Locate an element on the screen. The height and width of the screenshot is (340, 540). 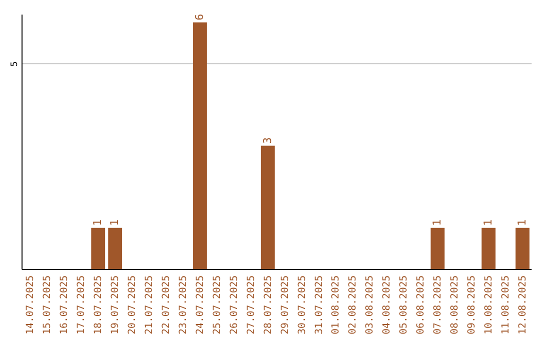
x-tick-label: 11.08.2025 is located at coordinates (506, 304).